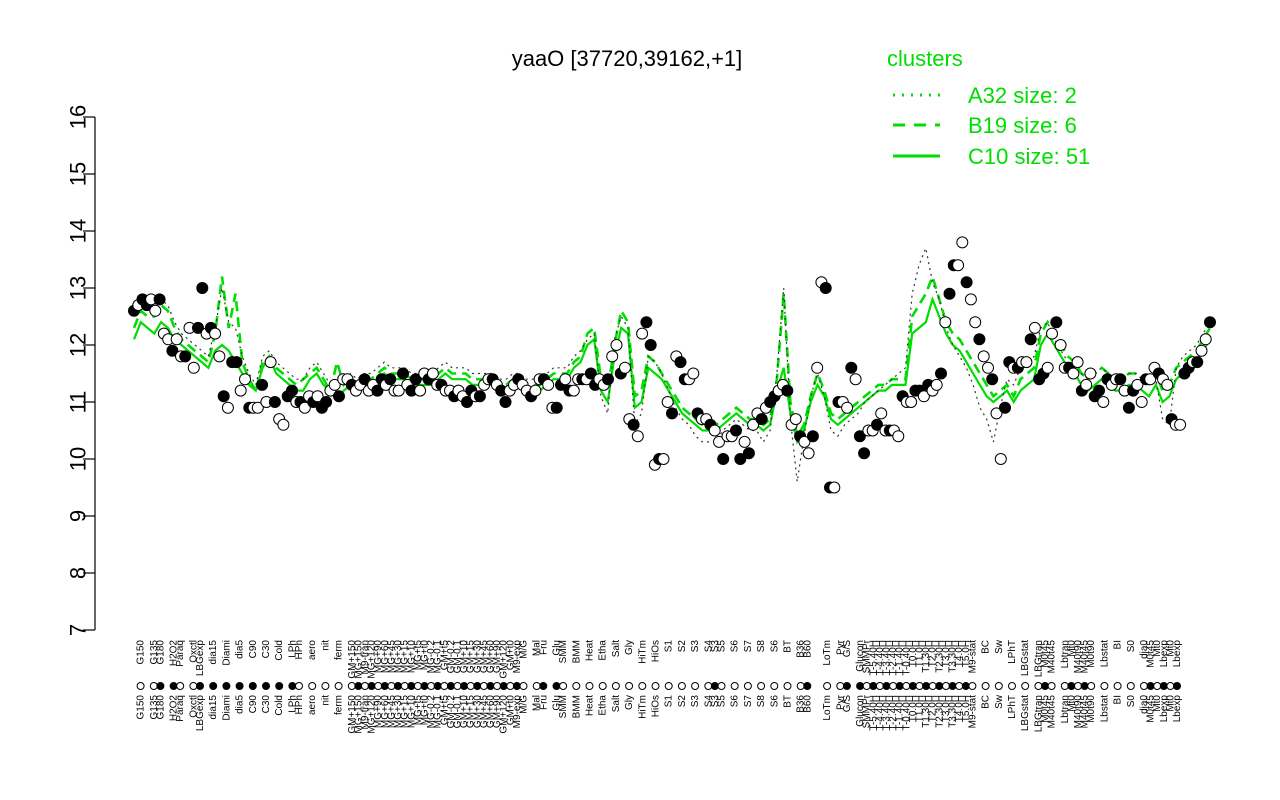  I want to click on x-tick-label: M9-tran, so click(365, 657).